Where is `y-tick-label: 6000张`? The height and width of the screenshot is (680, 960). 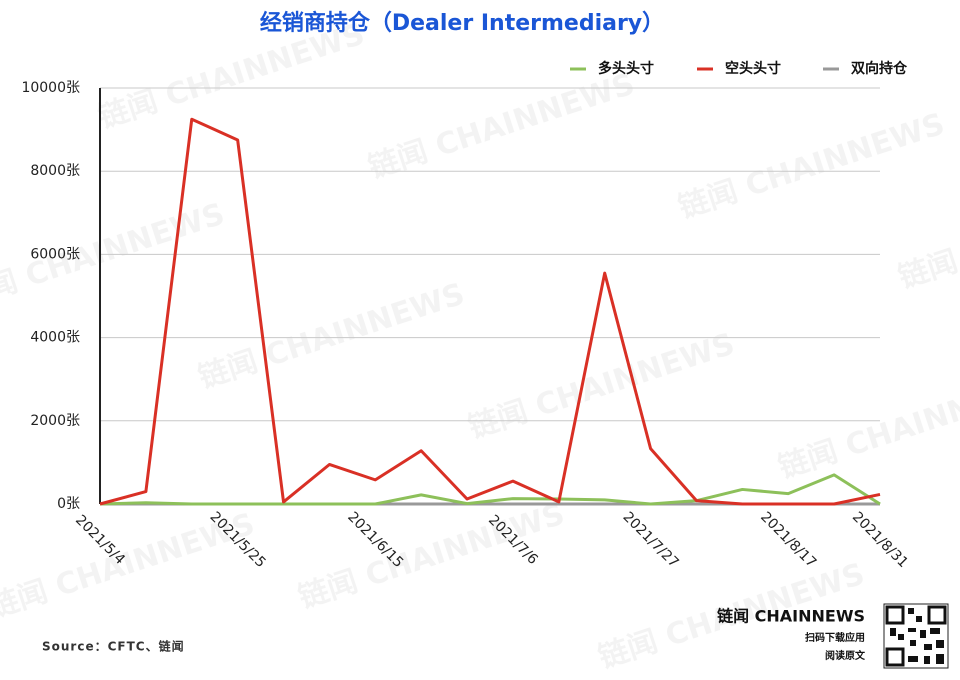
y-tick-label: 6000张 is located at coordinates (55, 254).